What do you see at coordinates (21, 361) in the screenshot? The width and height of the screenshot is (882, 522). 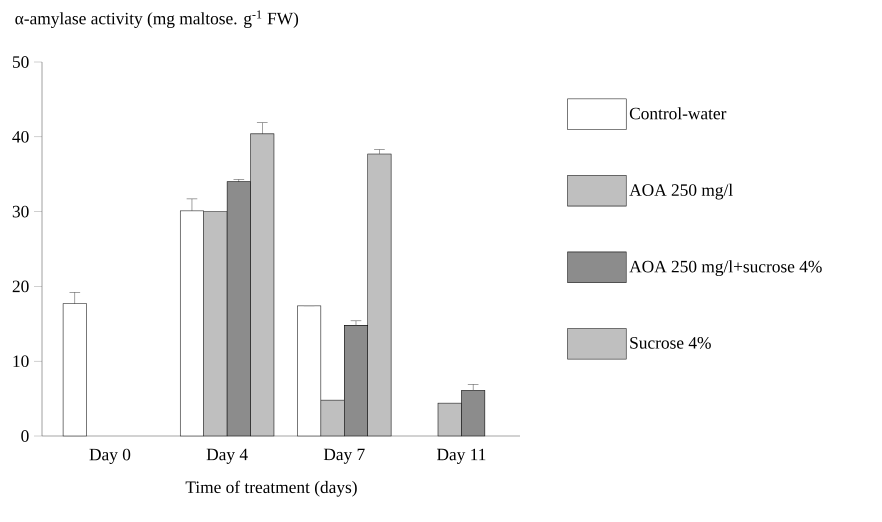 I see `y-tick-label: 10` at bounding box center [21, 361].